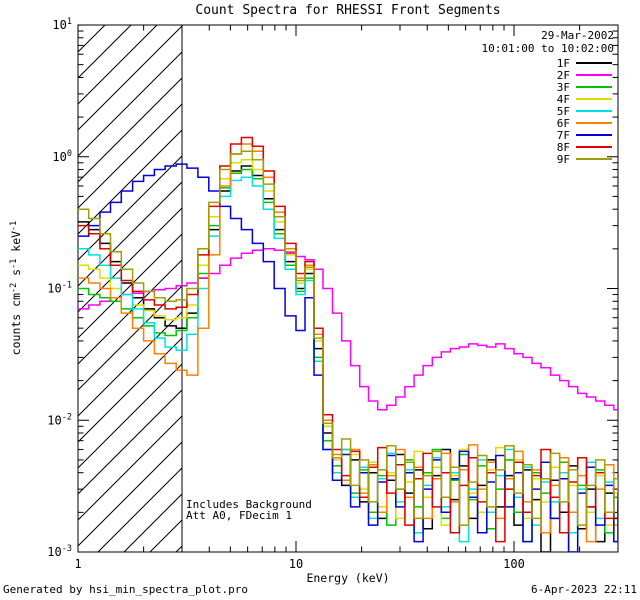  I want to click on legend-label-8F: 8F, so click(563, 147).